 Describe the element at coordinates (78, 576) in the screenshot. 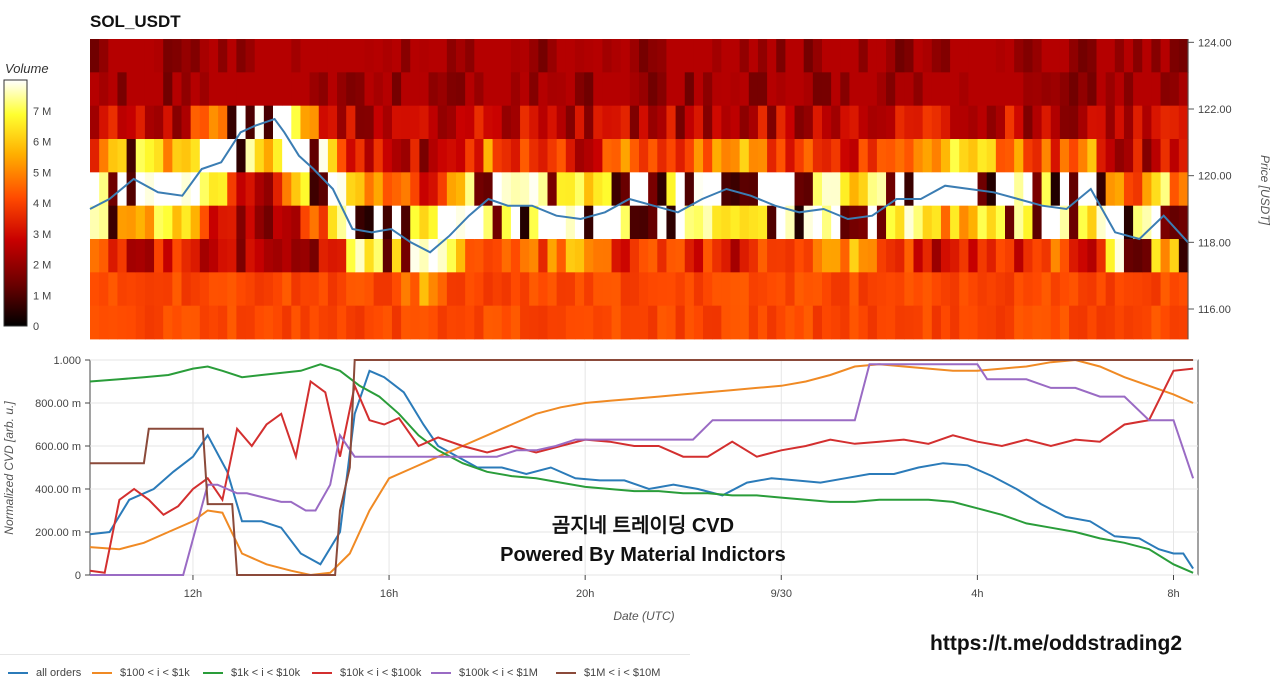

I see `cvd-y-tick-label: 0` at that location.